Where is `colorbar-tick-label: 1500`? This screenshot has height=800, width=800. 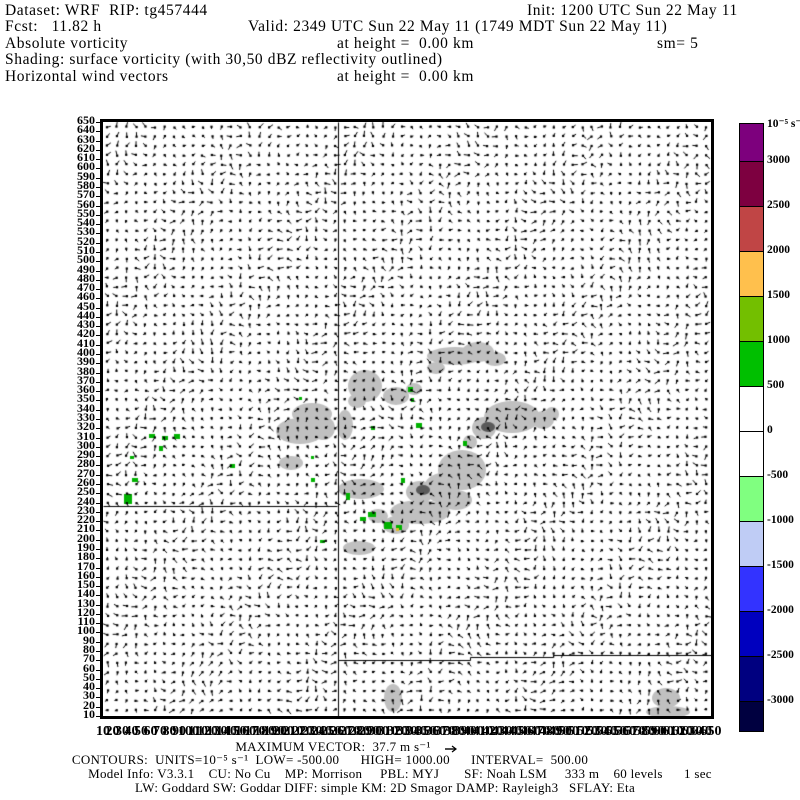
colorbar-tick-label: 1500 is located at coordinates (778, 295).